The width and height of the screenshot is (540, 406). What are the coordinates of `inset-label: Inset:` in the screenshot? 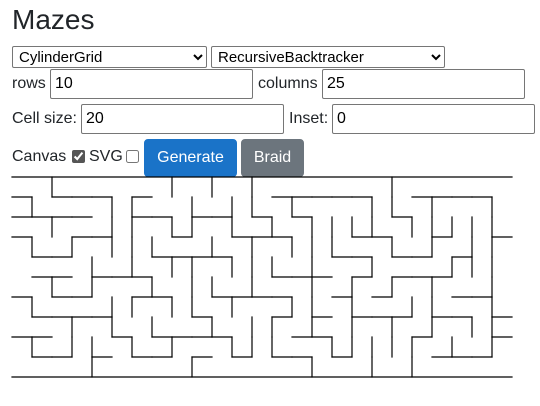 It's located at (309, 118).